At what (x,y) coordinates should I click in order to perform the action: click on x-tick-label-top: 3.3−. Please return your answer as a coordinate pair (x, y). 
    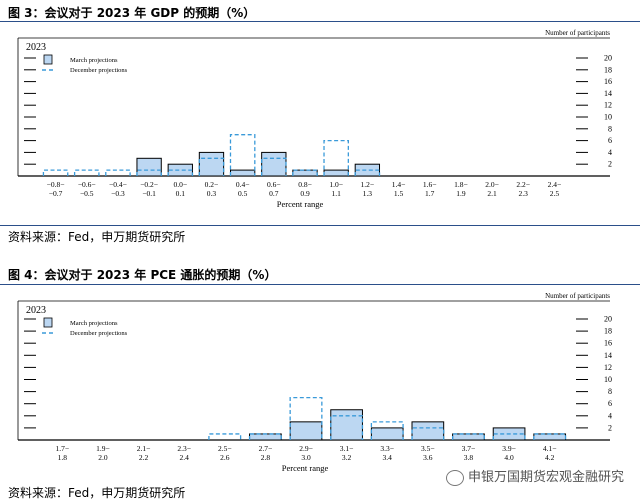
    Looking at the image, I should click on (387, 448).